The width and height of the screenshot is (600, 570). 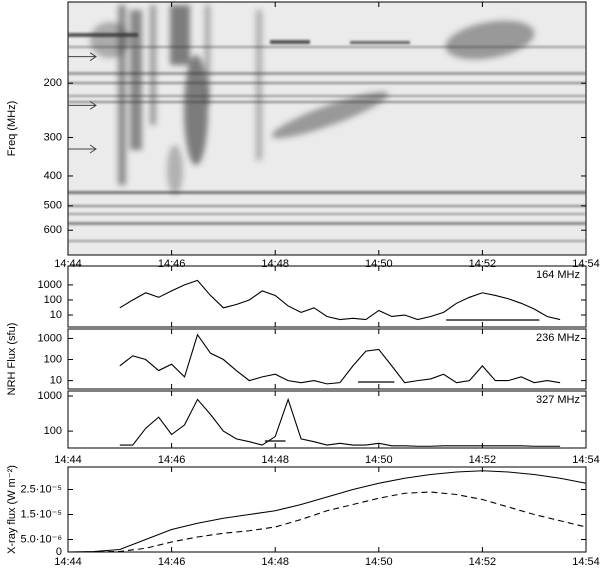 I want to click on panel-label: 164 MHz, so click(x=558, y=275).